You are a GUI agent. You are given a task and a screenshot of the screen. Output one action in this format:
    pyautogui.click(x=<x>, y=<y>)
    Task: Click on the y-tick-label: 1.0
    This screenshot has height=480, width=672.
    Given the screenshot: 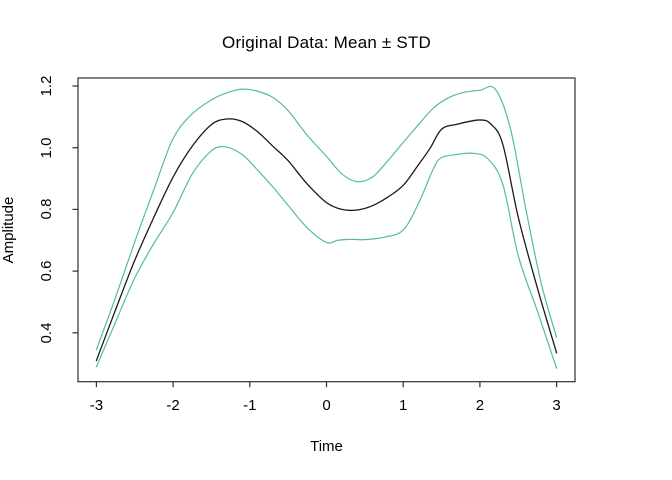 What is the action you would take?
    pyautogui.click(x=46, y=148)
    